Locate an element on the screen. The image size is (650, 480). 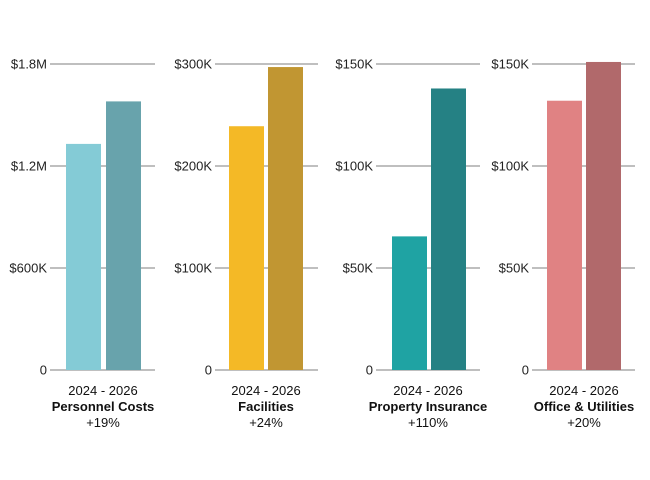
panel-title: Office & Utilities is located at coordinates (584, 406).